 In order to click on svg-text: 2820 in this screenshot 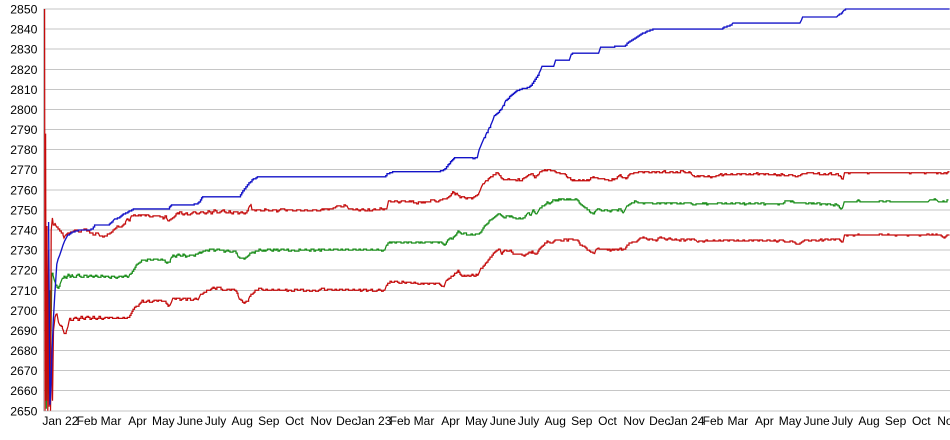, I will do `click(23, 70)`.